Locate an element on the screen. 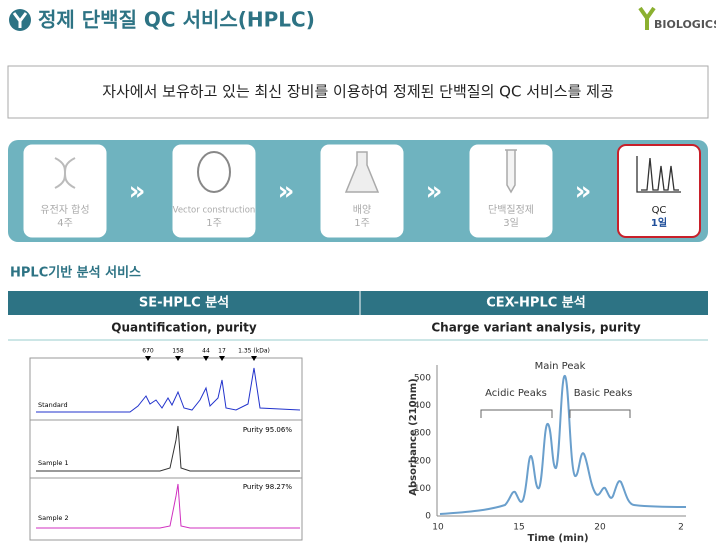 The image size is (716, 547). header-logo is located at coordinates (20, 20).